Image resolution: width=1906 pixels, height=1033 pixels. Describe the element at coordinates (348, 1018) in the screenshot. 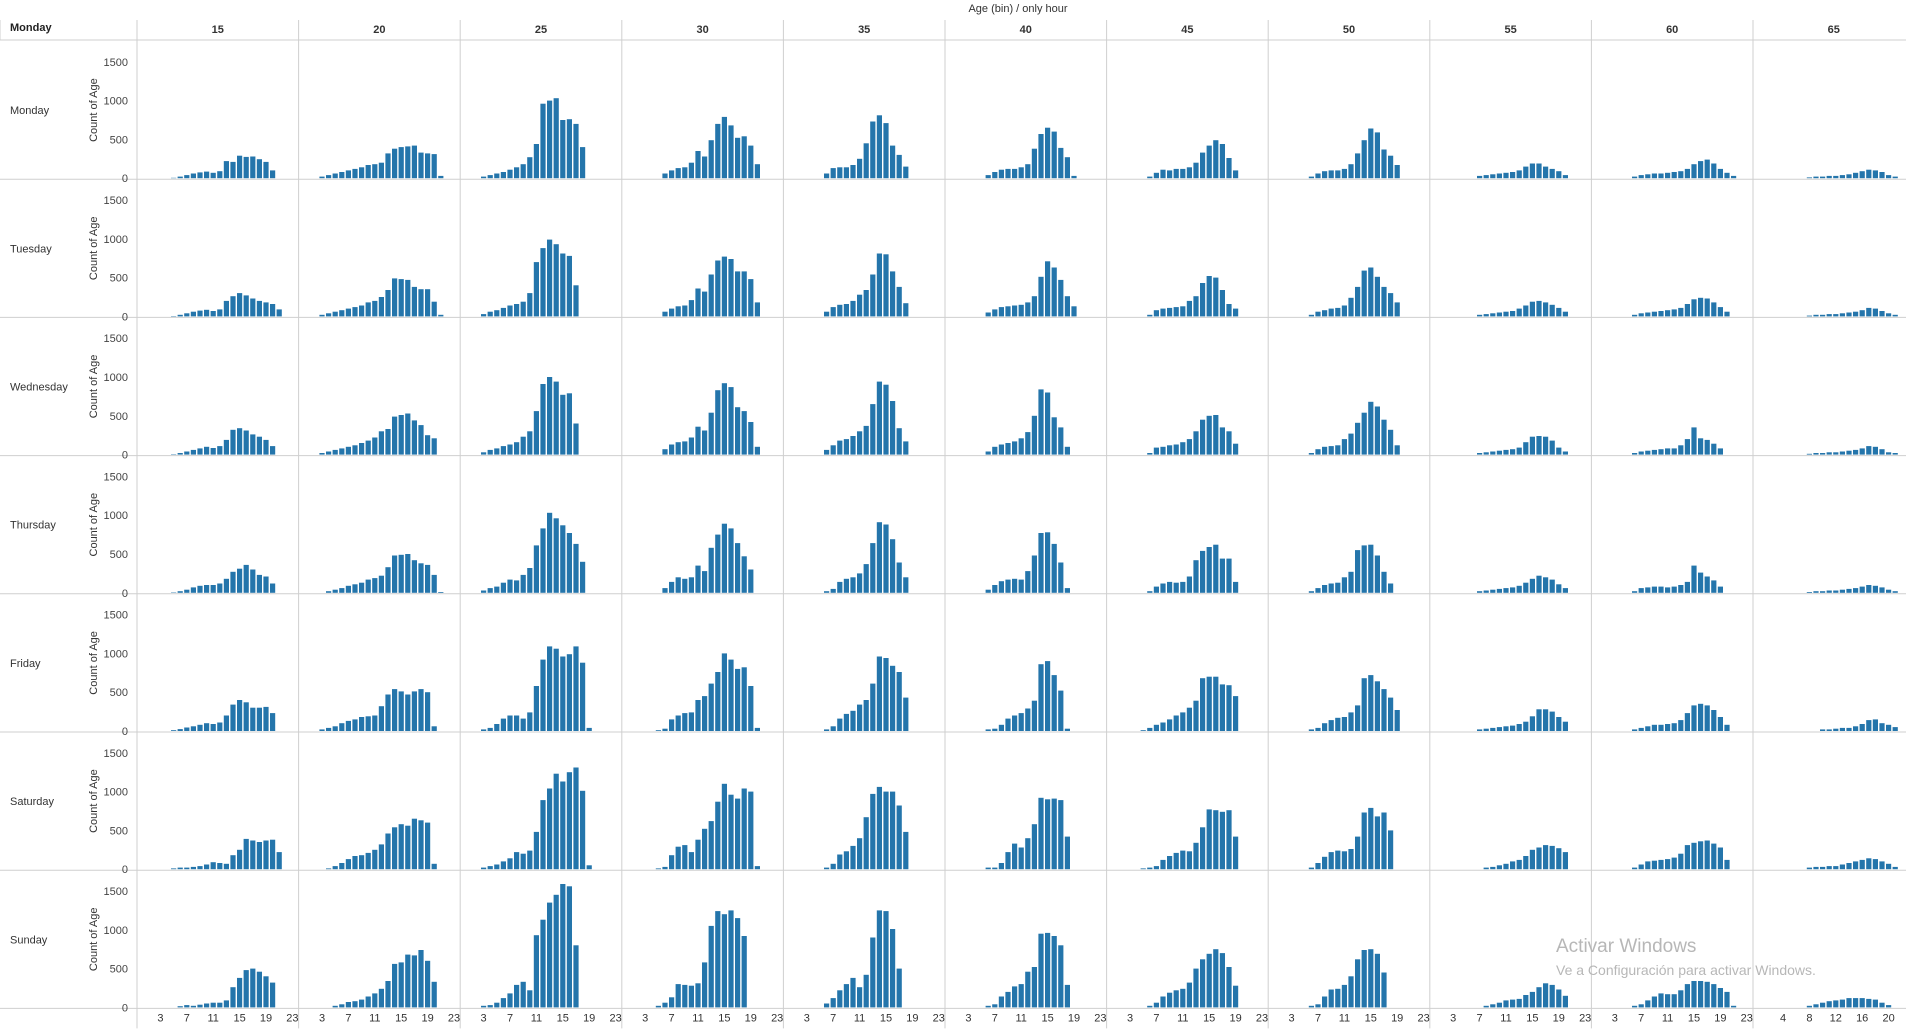

I see `x-tick-label: 7` at that location.